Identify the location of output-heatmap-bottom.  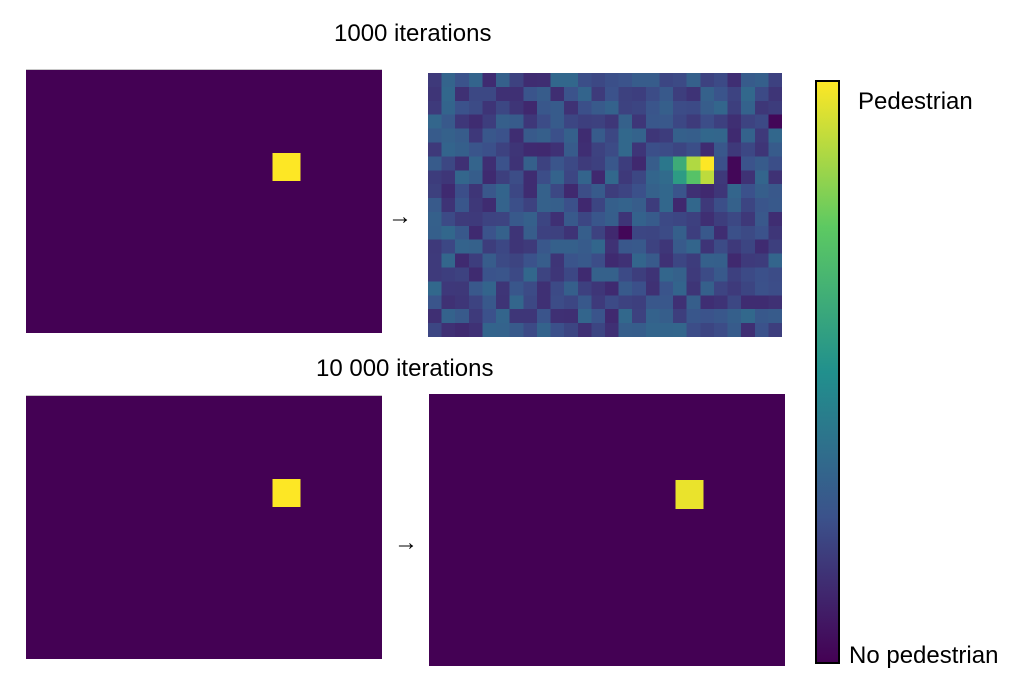
(607, 530).